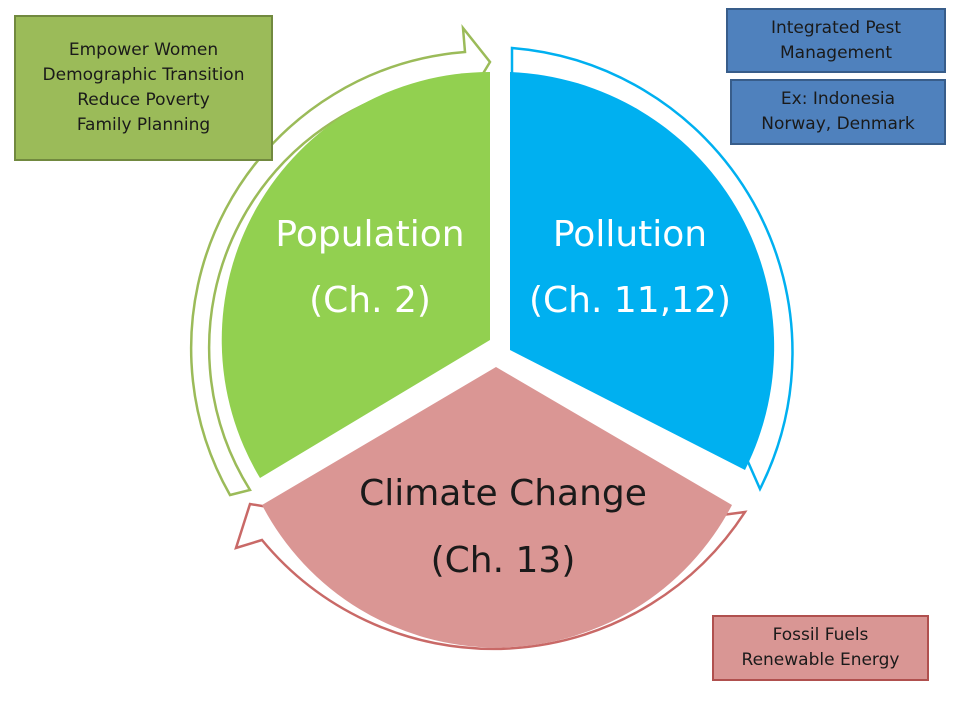  What do you see at coordinates (370, 300) in the screenshot?
I see `population-chapter: (Ch. 2)` at bounding box center [370, 300].